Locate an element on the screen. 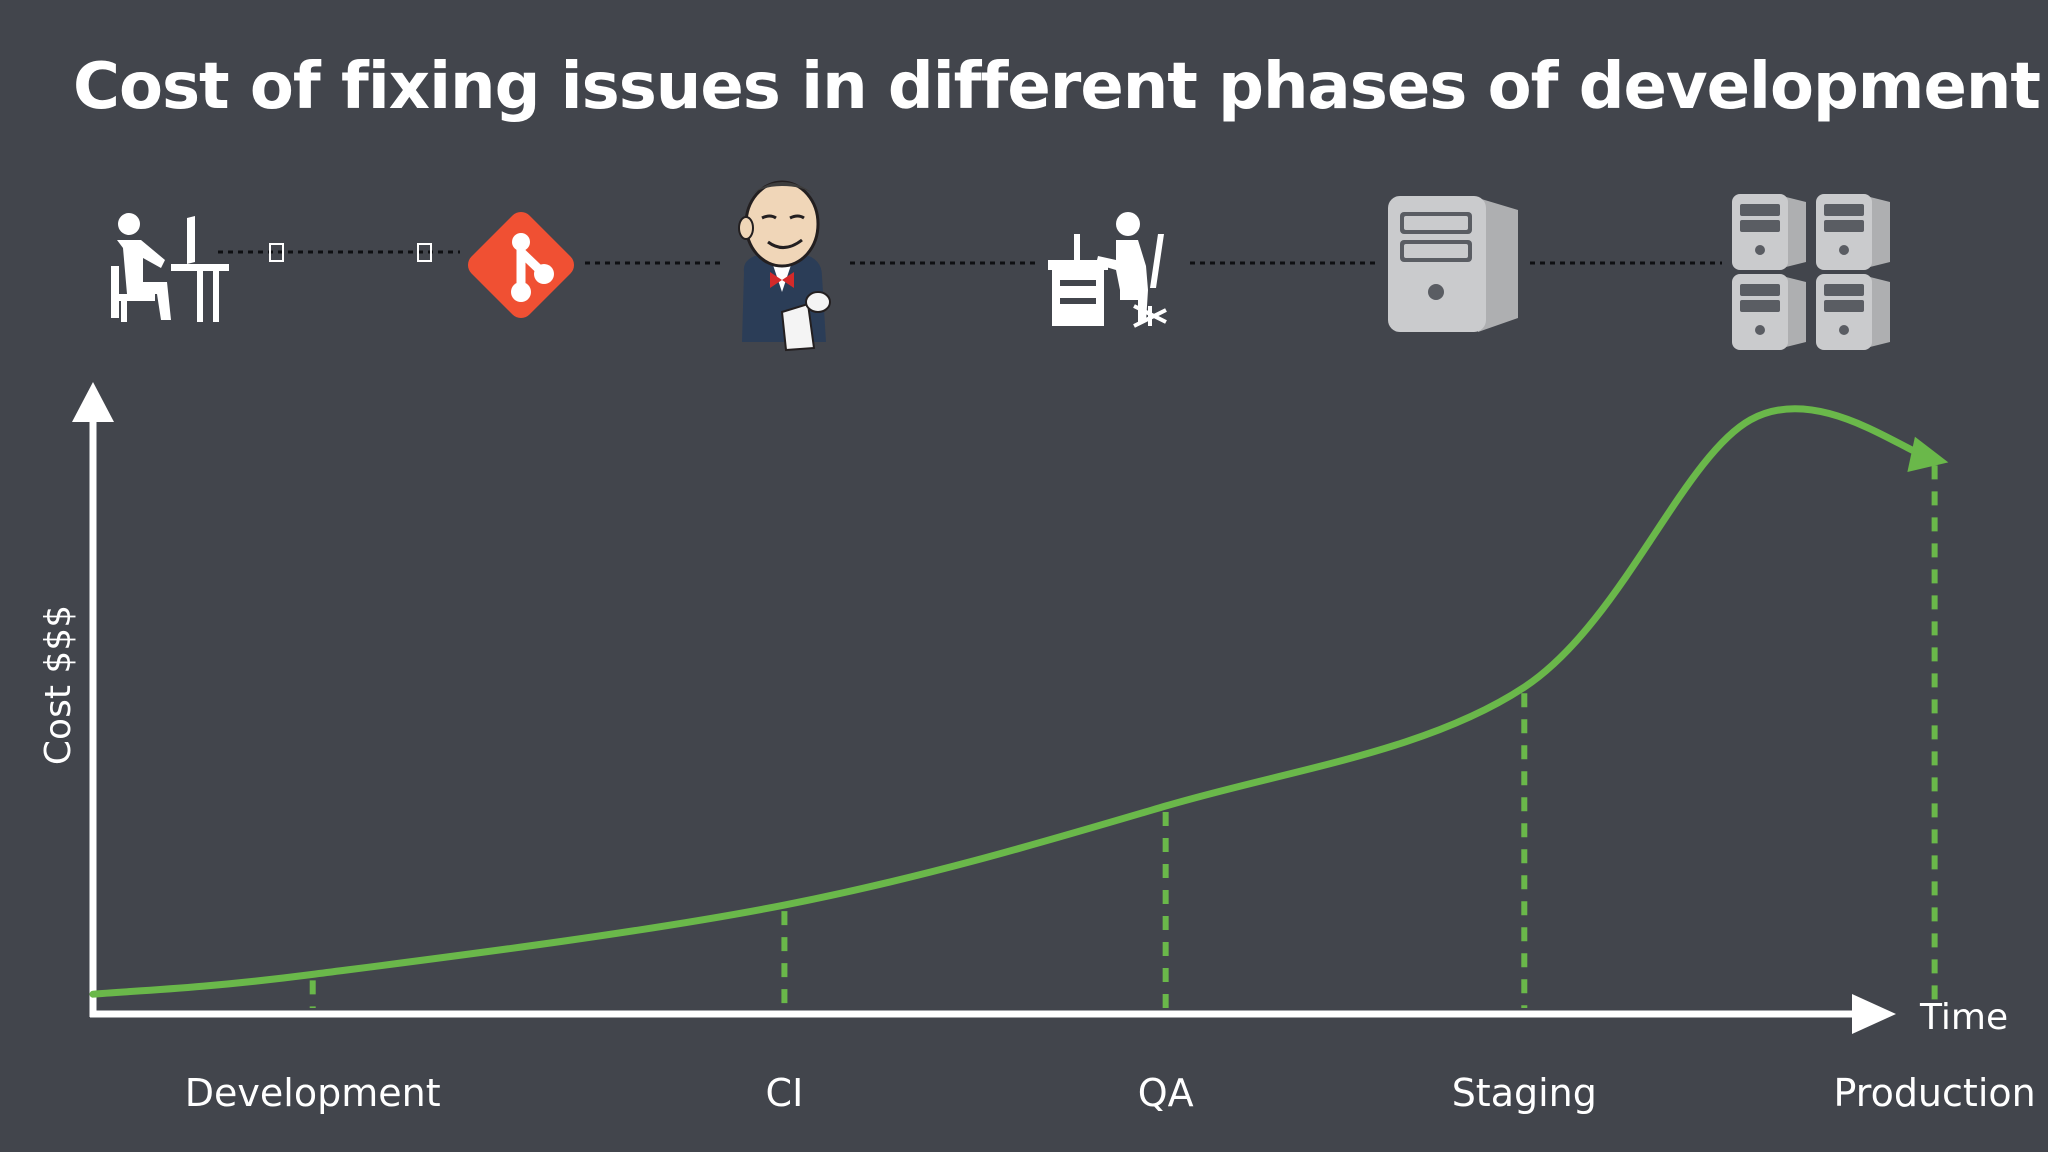 The width and height of the screenshot is (2048, 1152). y-axis-arrow is located at coordinates (93, 402).